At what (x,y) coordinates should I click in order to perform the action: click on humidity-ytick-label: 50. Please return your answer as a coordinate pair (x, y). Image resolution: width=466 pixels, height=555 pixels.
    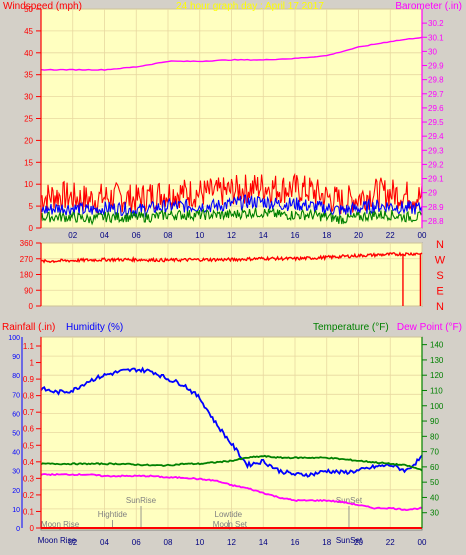
    Looking at the image, I should click on (16, 434).